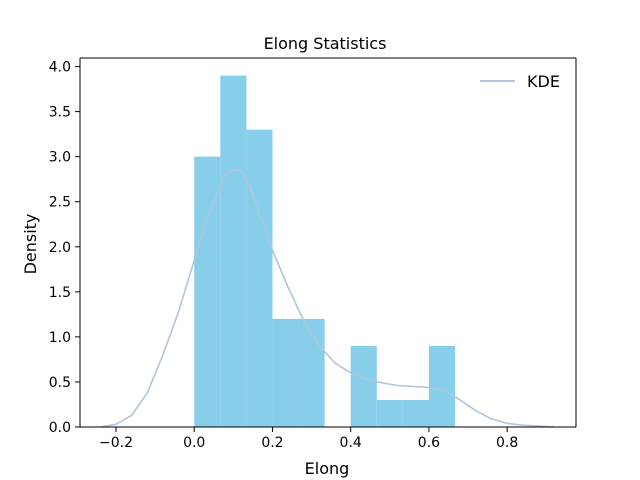 This screenshot has width=640, height=480. What do you see at coordinates (60, 68) in the screenshot?
I see `y-tick-label: 4.0` at bounding box center [60, 68].